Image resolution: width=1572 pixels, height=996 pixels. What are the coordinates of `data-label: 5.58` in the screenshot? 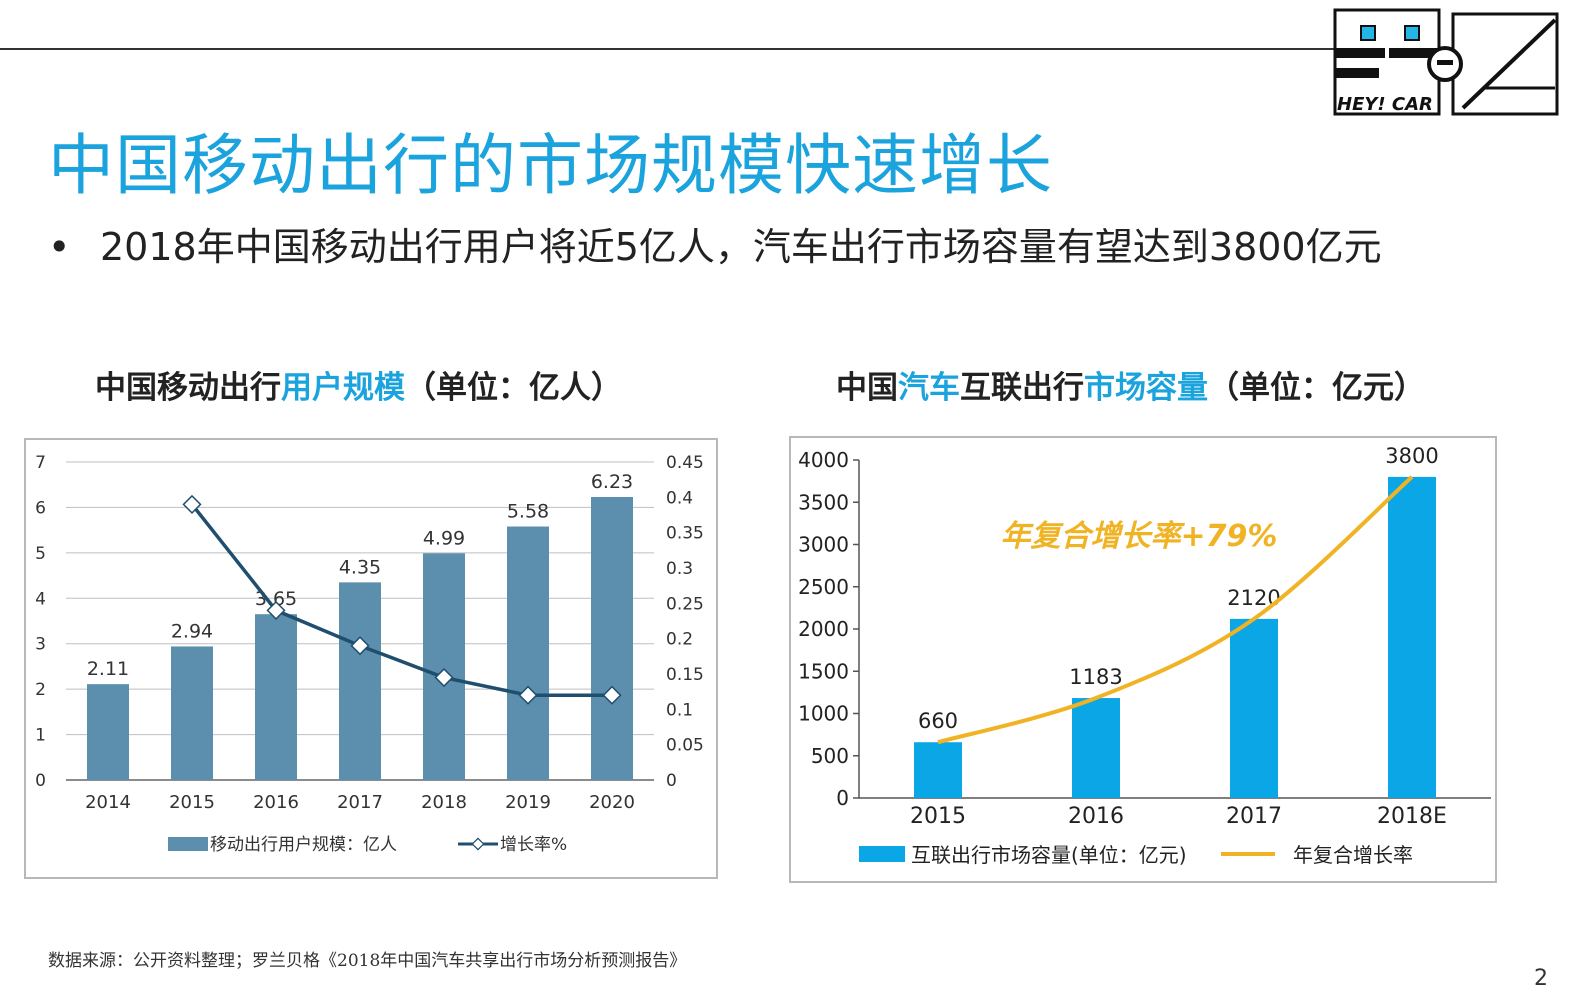 It's located at (528, 512).